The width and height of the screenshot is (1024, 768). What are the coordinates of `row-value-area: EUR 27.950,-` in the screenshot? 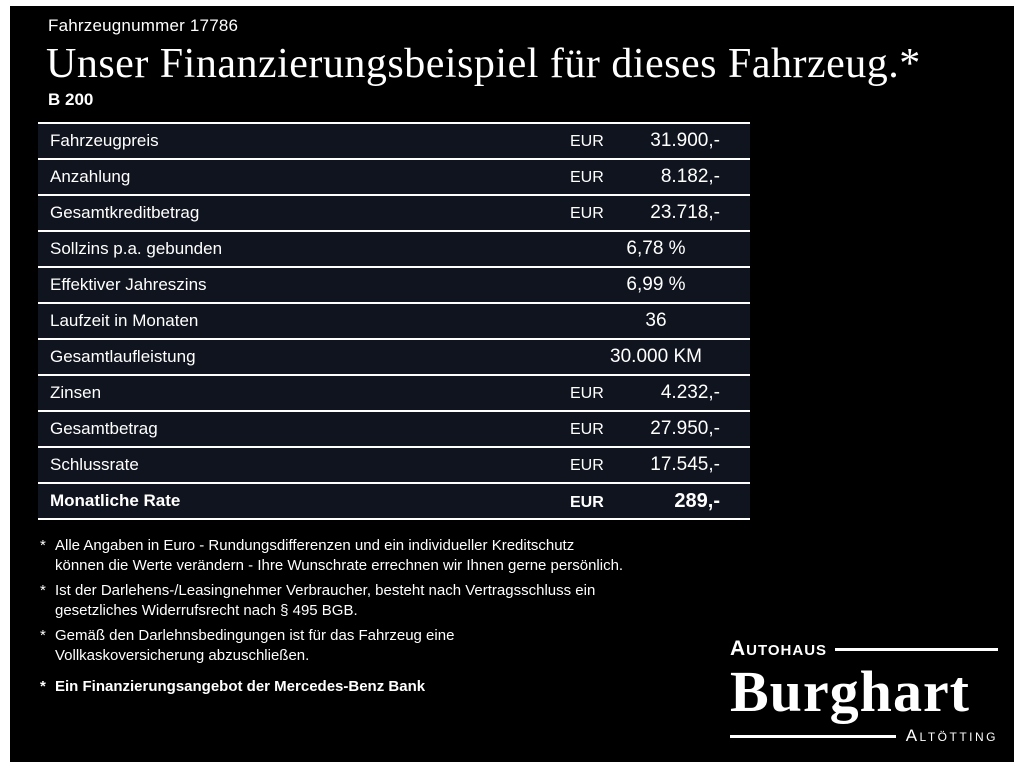 It's located at (645, 429).